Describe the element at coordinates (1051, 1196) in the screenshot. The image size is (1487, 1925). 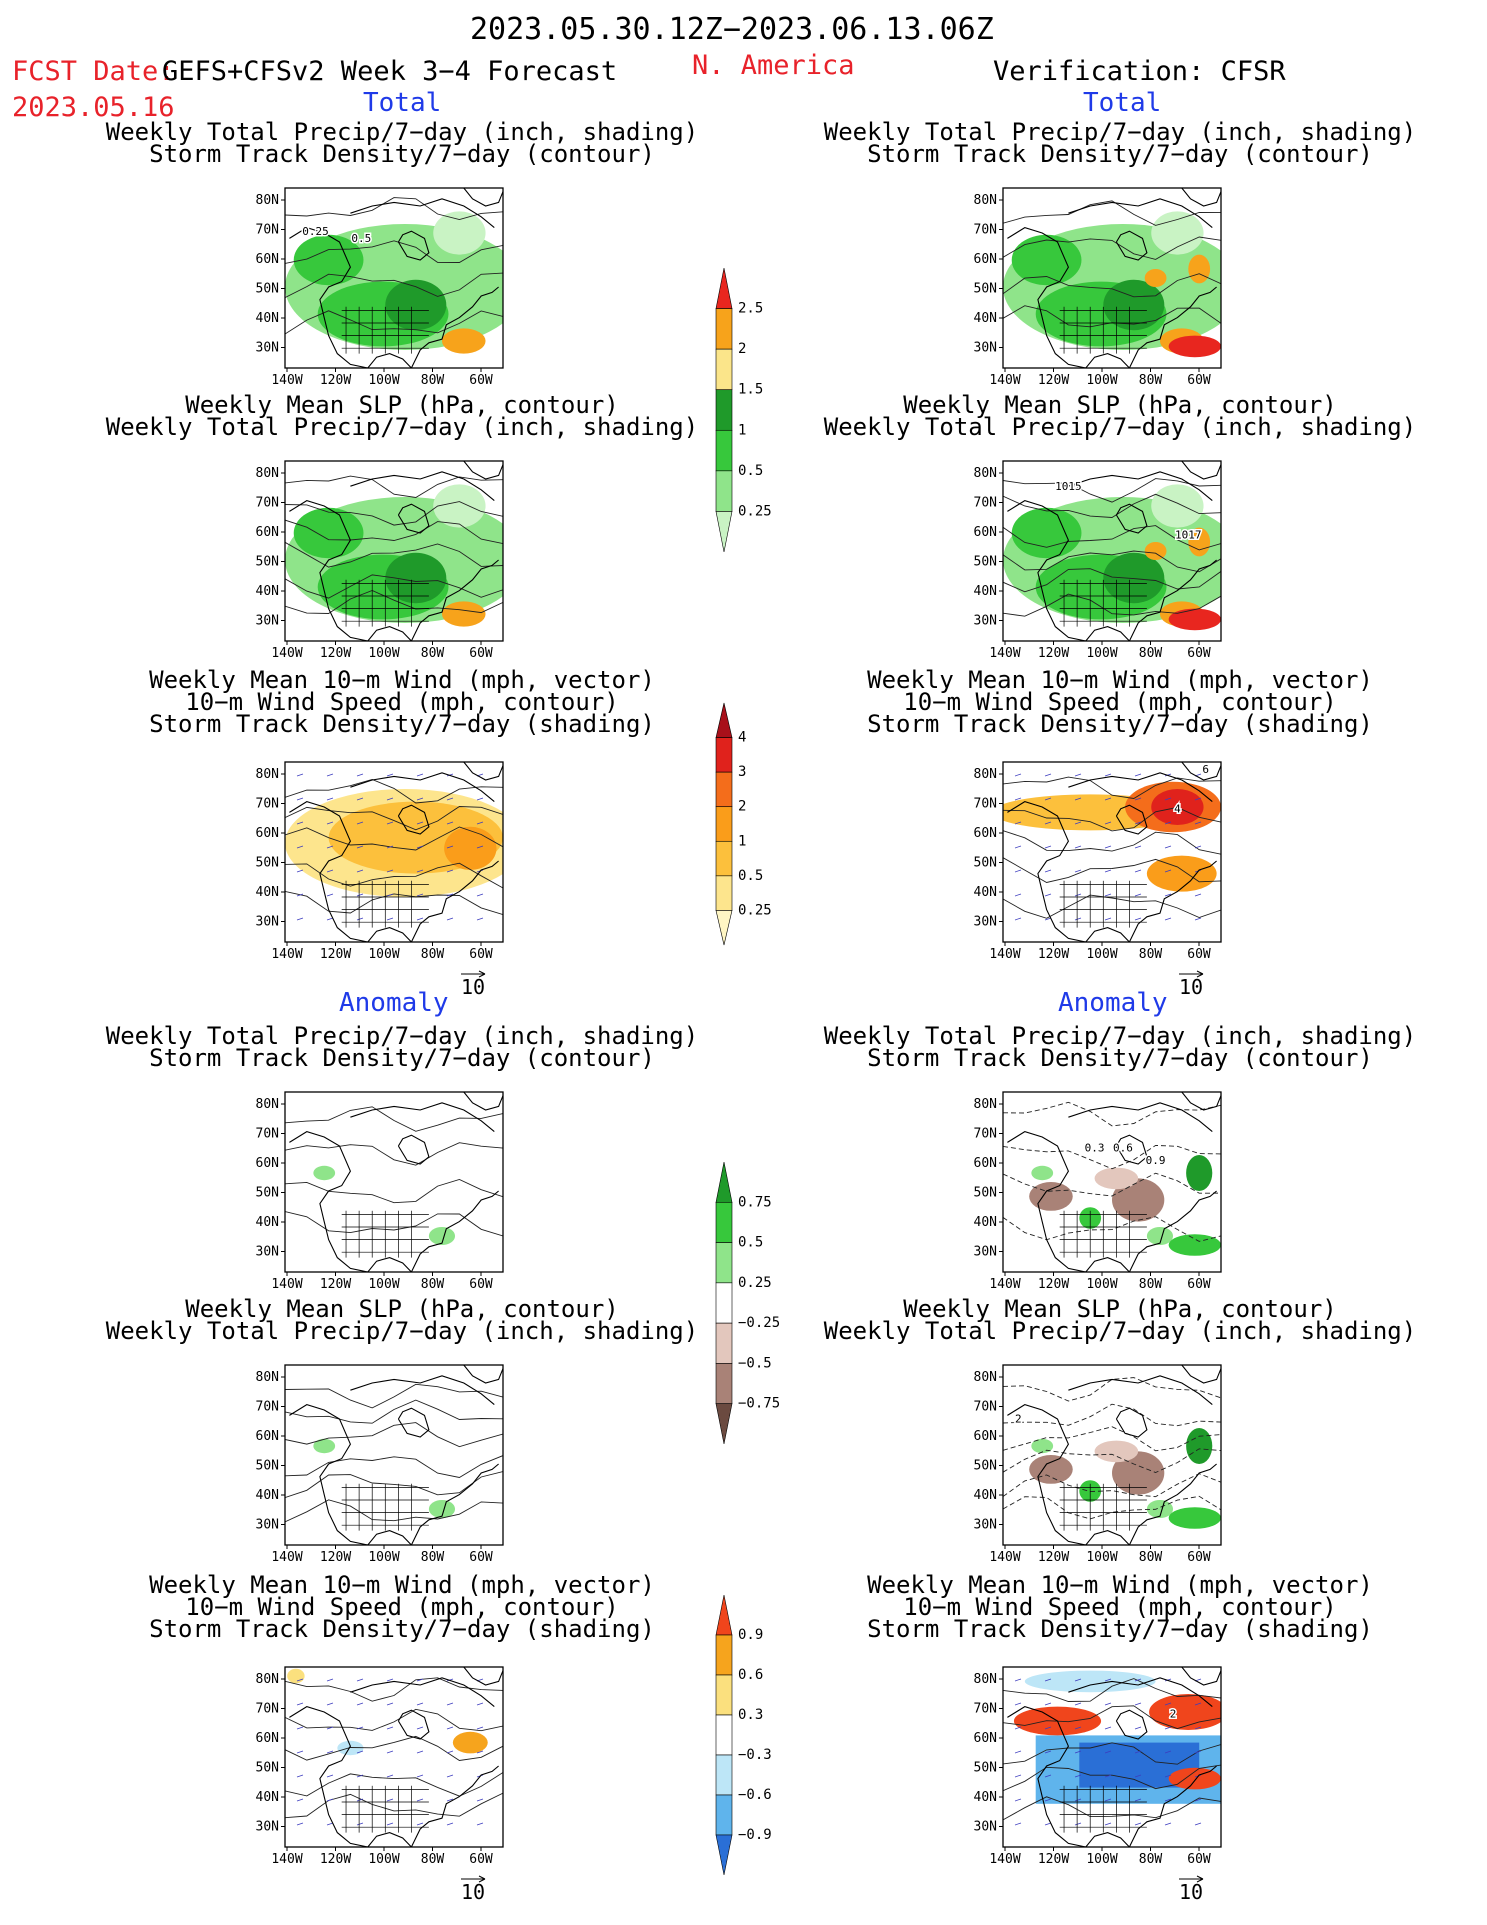
I see `precip-anomaly` at that location.